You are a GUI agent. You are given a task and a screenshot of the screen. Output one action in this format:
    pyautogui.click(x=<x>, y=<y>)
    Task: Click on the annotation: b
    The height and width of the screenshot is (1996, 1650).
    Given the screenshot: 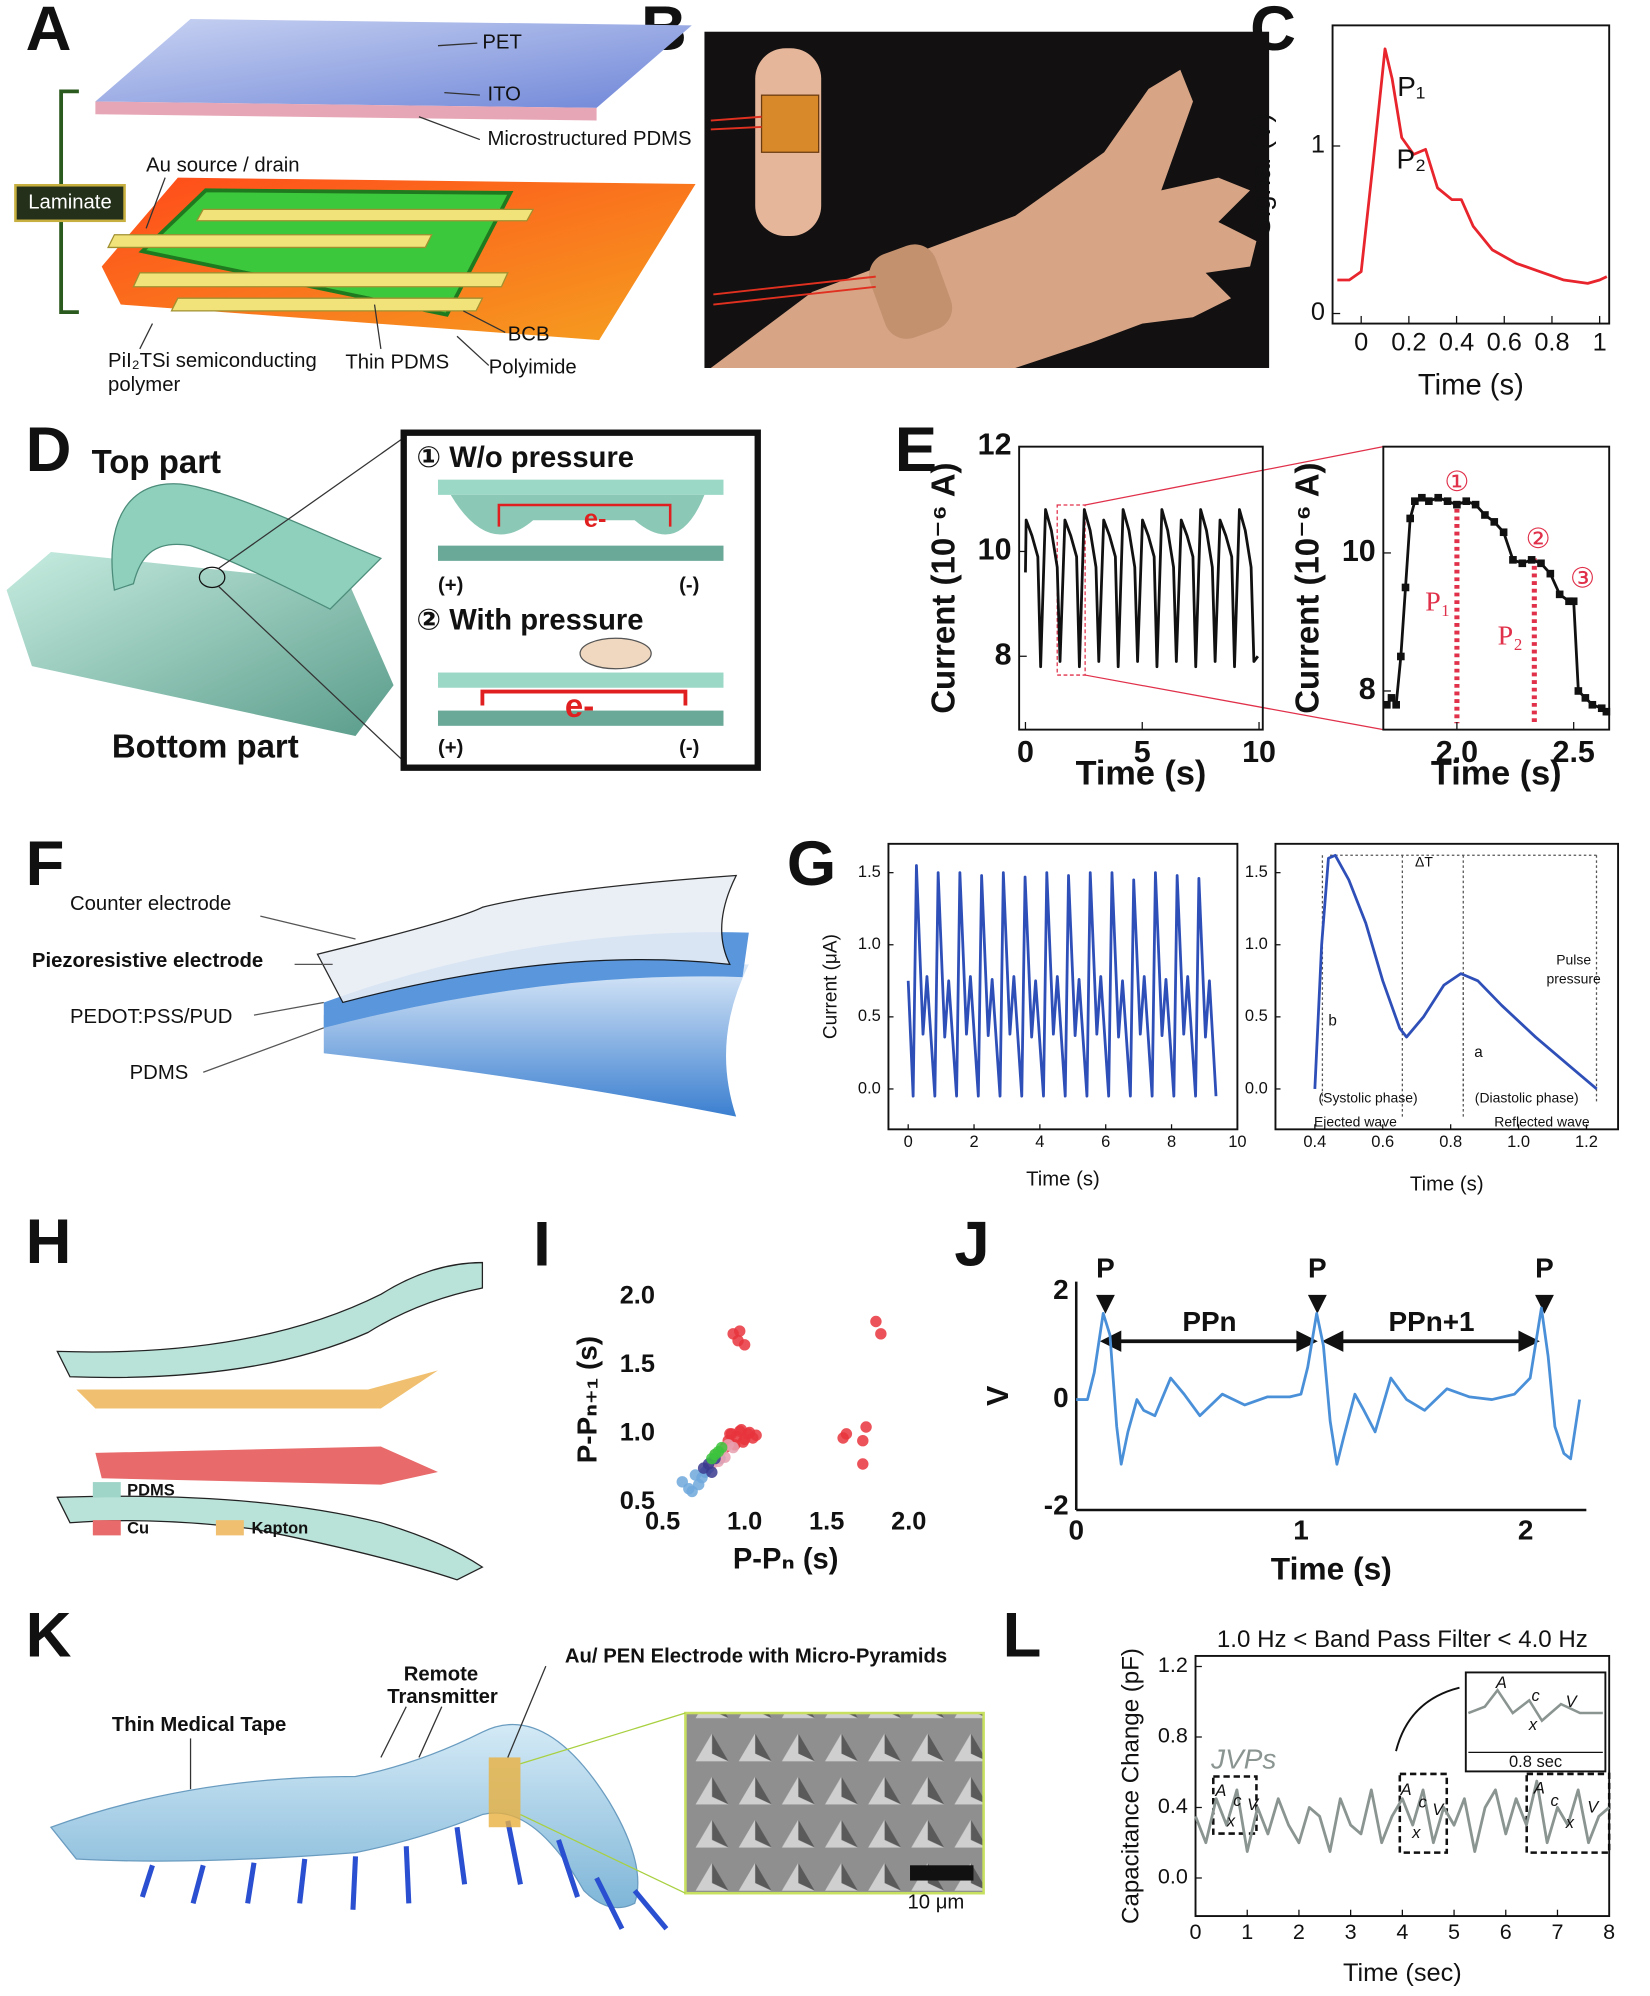 What is the action you would take?
    pyautogui.click(x=1332, y=1020)
    